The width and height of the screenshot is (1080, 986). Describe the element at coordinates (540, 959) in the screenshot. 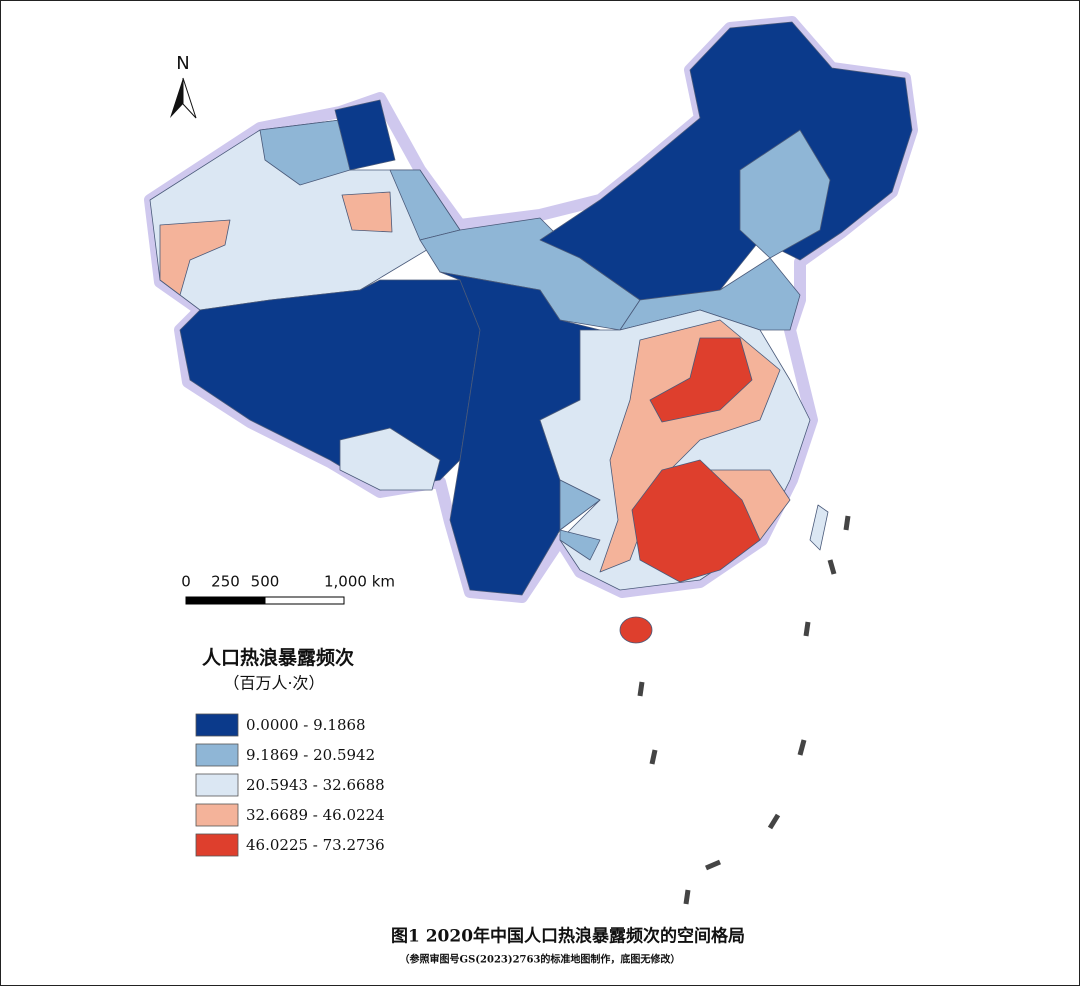

I see `note: （参照审图号GS(2023)2763的标准地图制作，底图无修改）` at that location.